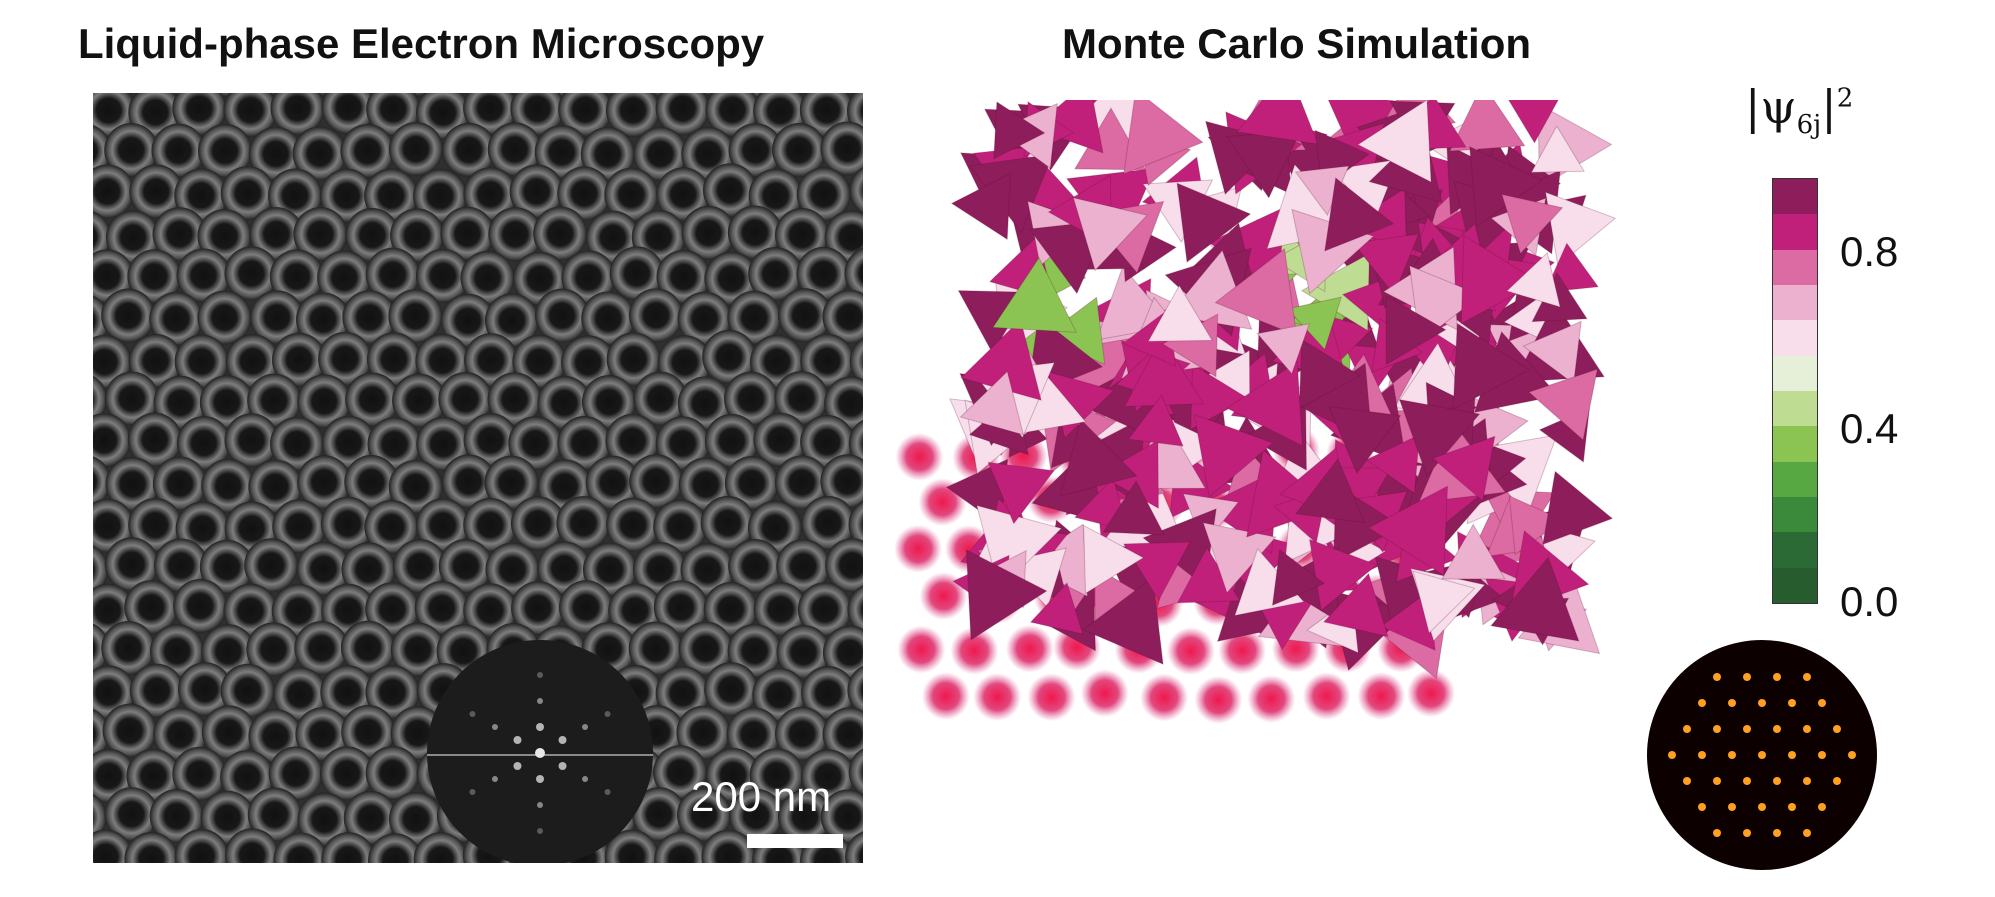 Image resolution: width=1995 pixels, height=897 pixels. Describe the element at coordinates (540, 751) in the screenshot. I see `fft-inset` at that location.